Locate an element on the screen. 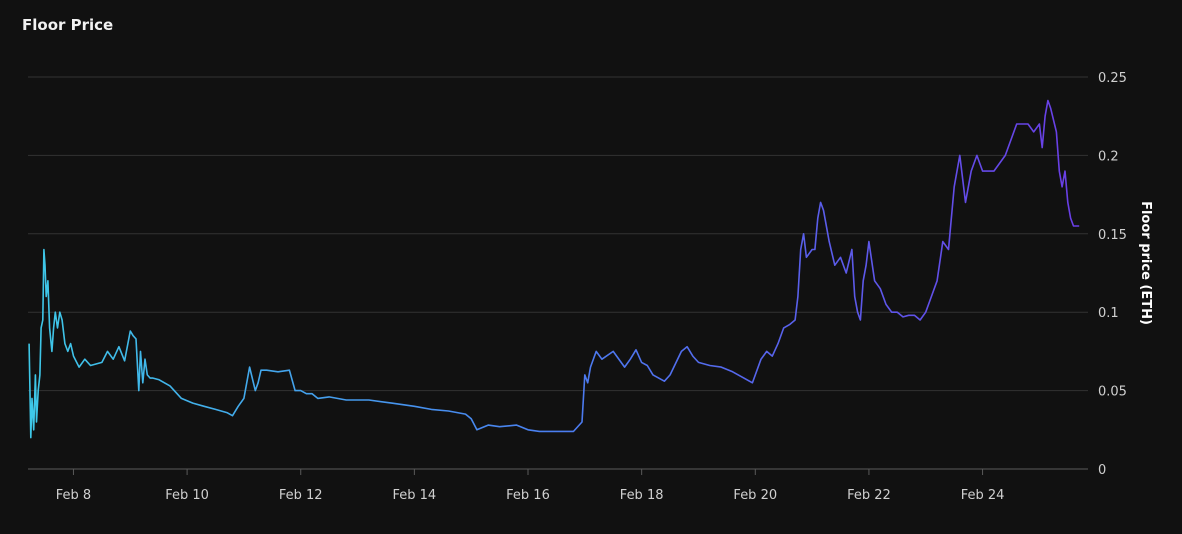  y-axis-ticks: 0 0.05 0.1 0.15 0.2 0.25 is located at coordinates (1112, 274).